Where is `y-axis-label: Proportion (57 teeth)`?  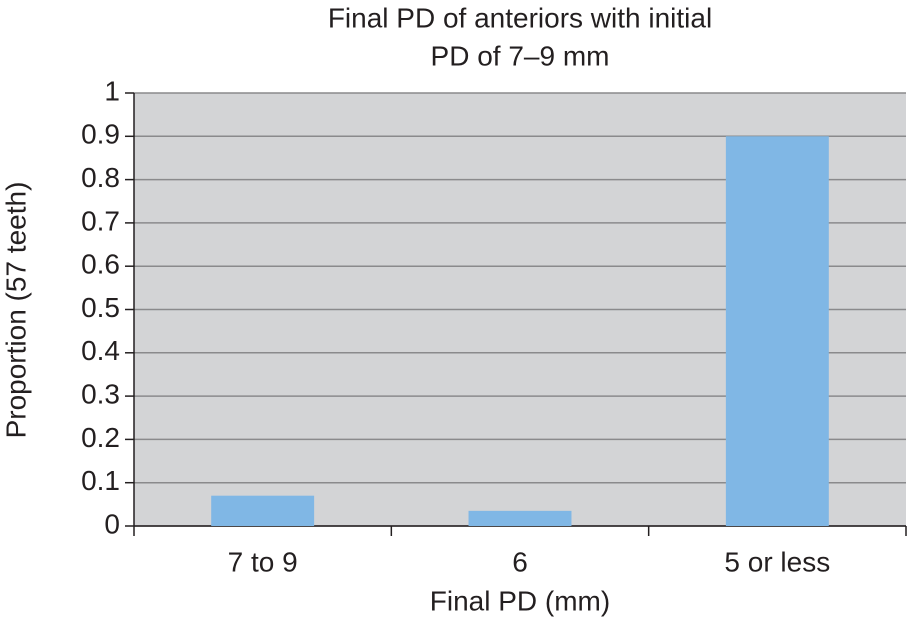
y-axis-label: Proportion (57 teeth) is located at coordinates (15, 310).